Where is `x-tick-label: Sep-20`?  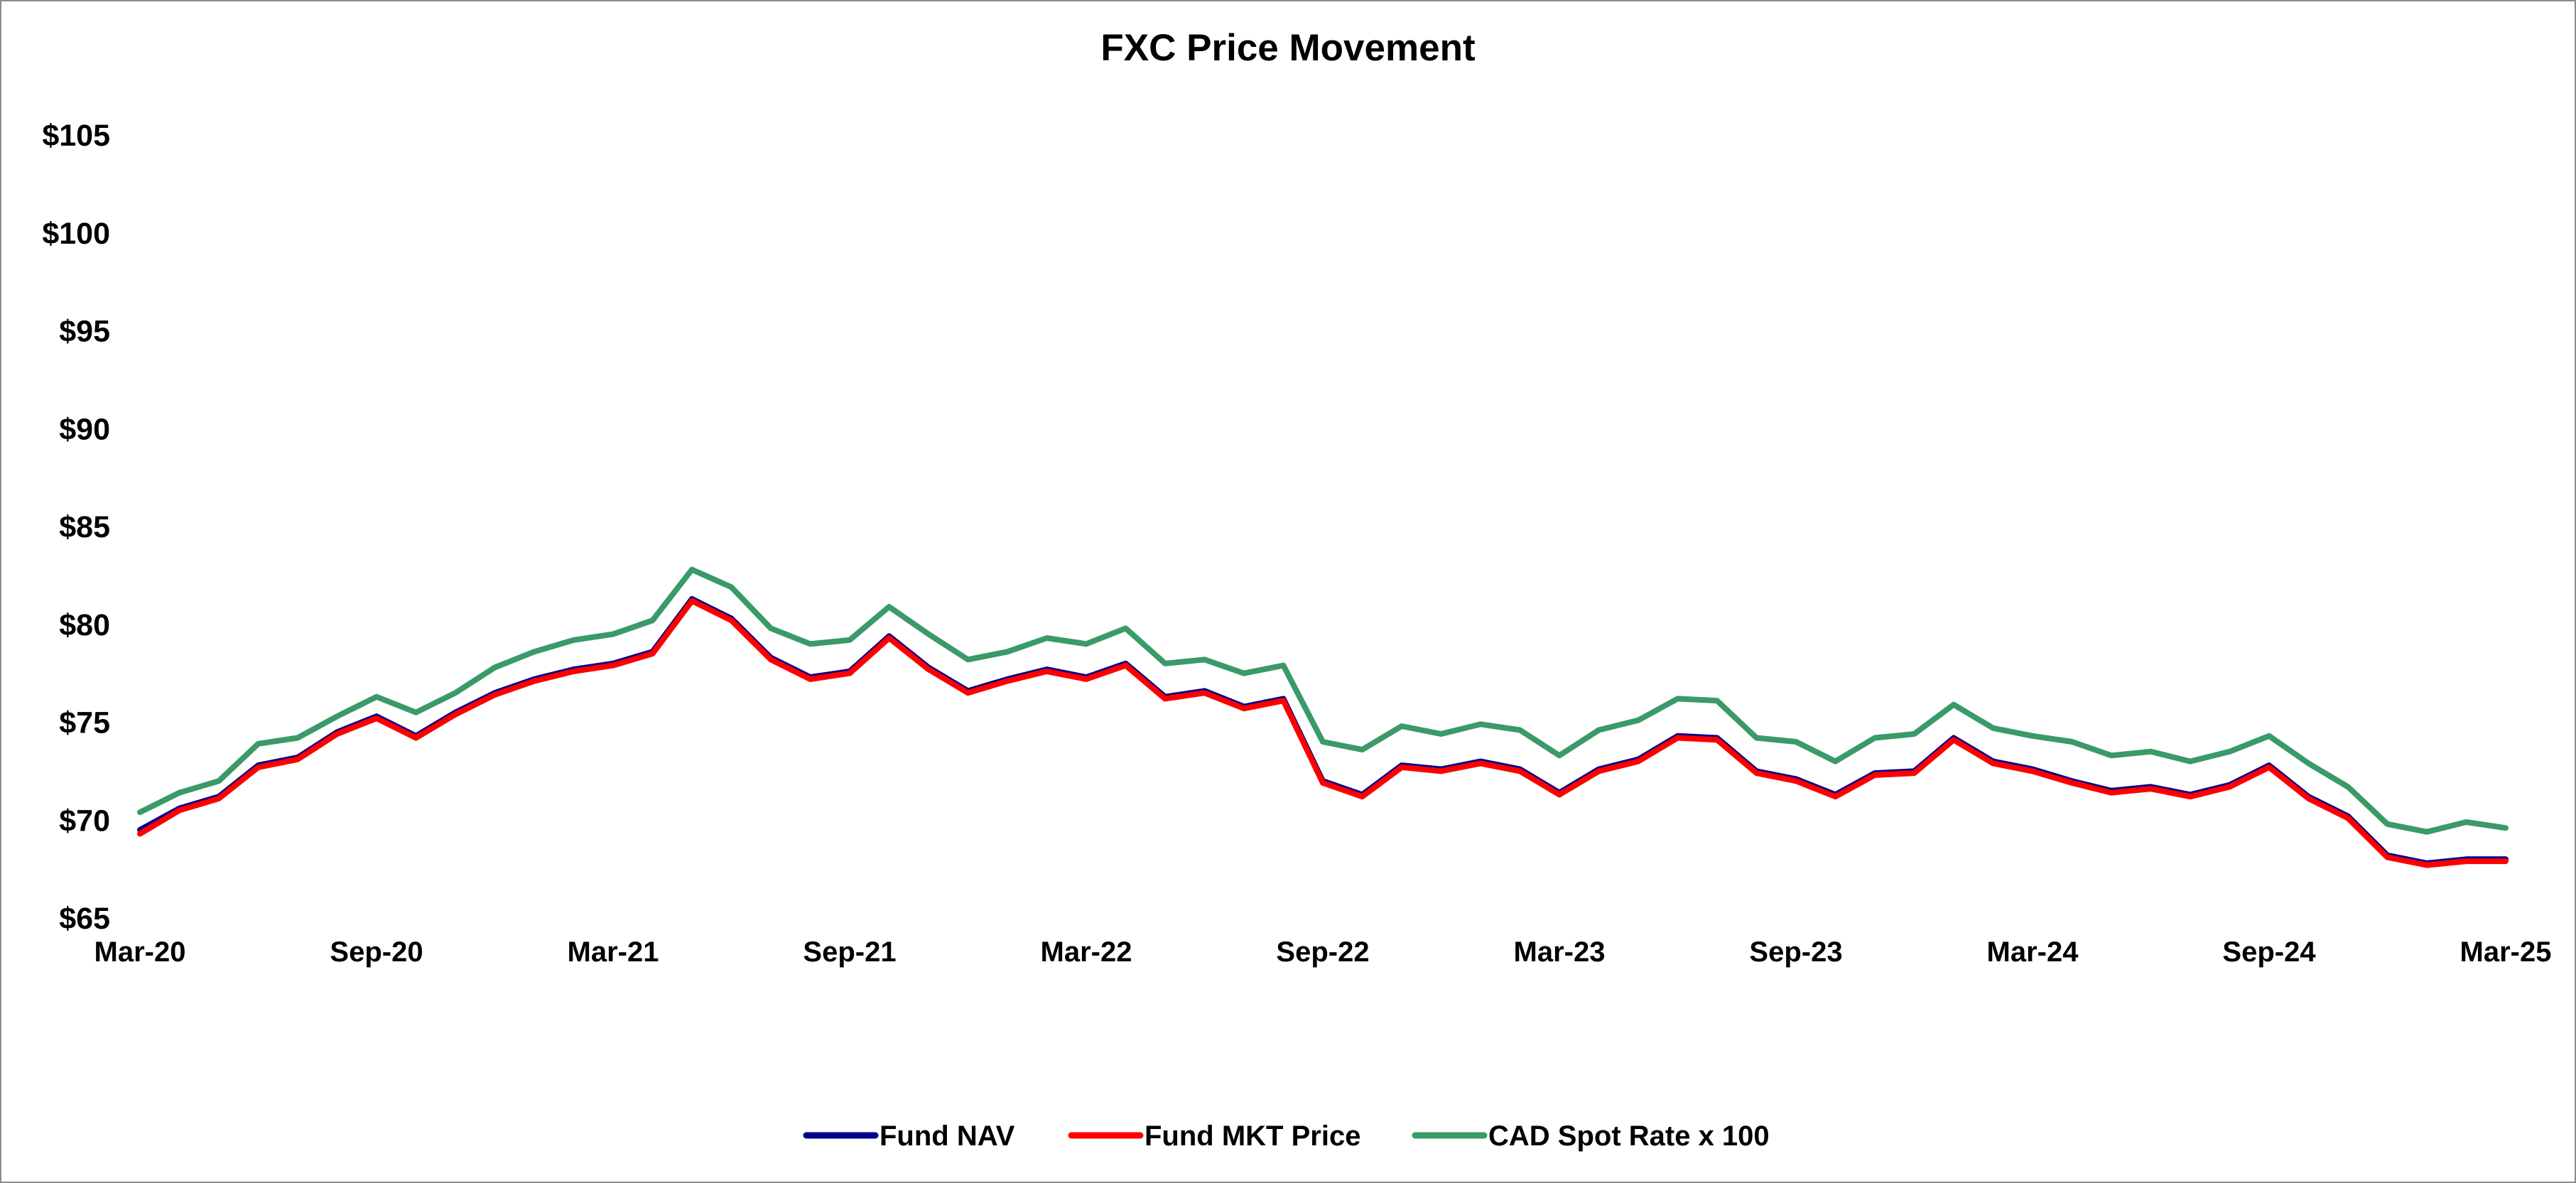 x-tick-label: Sep-20 is located at coordinates (376, 952).